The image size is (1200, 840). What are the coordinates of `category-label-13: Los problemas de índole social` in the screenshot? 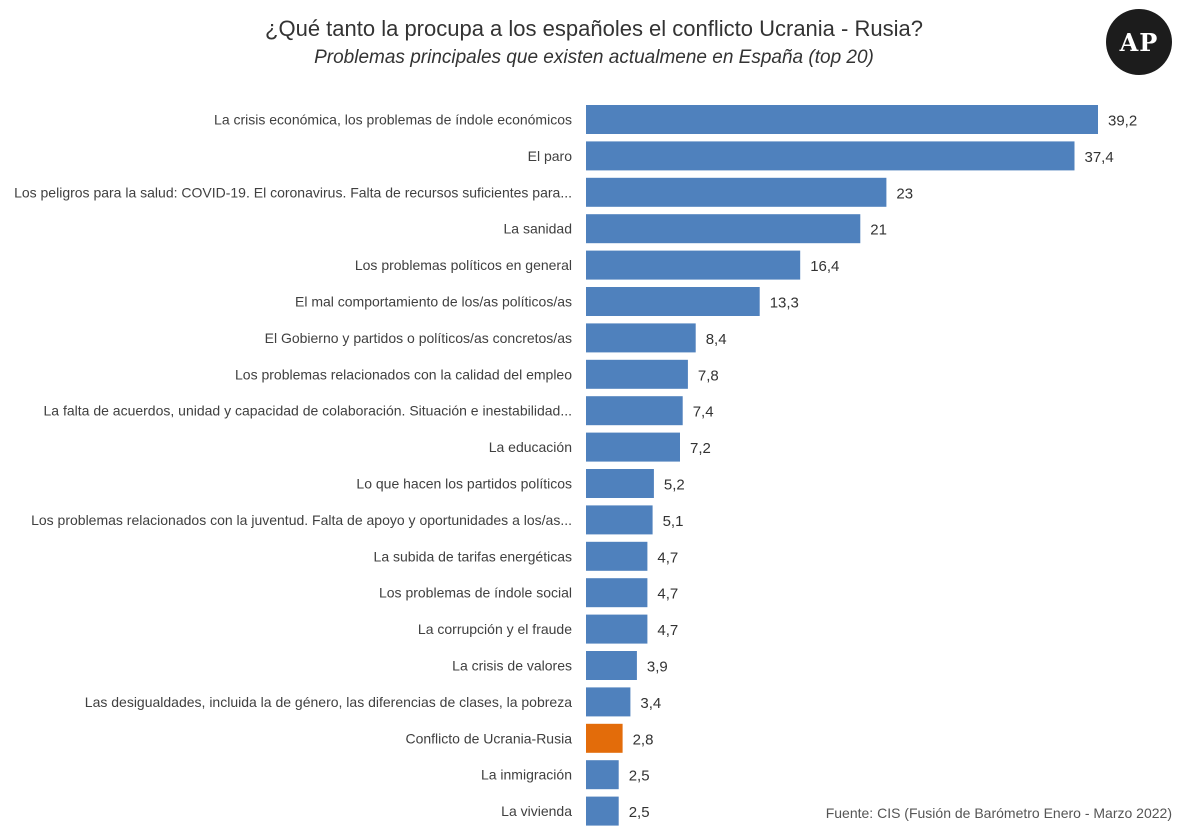 It's located at (475, 593).